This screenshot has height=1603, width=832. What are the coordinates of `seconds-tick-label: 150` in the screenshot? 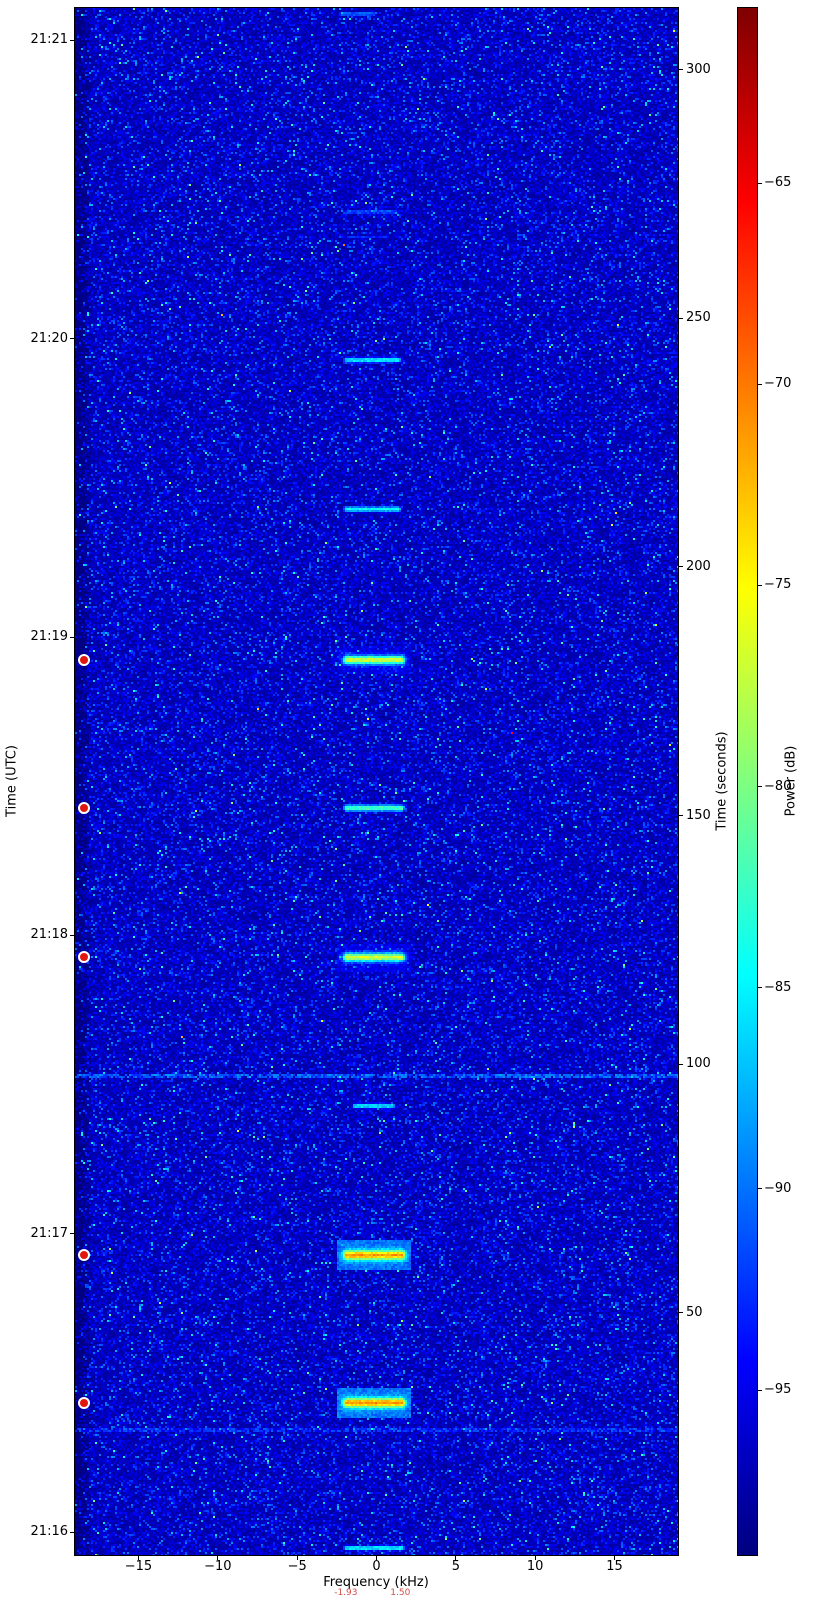 It's located at (698, 815).